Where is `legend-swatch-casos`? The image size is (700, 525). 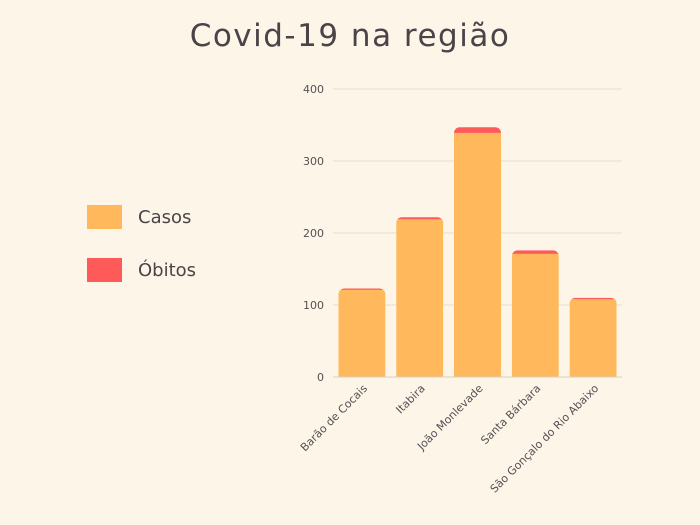 legend-swatch-casos is located at coordinates (104, 217).